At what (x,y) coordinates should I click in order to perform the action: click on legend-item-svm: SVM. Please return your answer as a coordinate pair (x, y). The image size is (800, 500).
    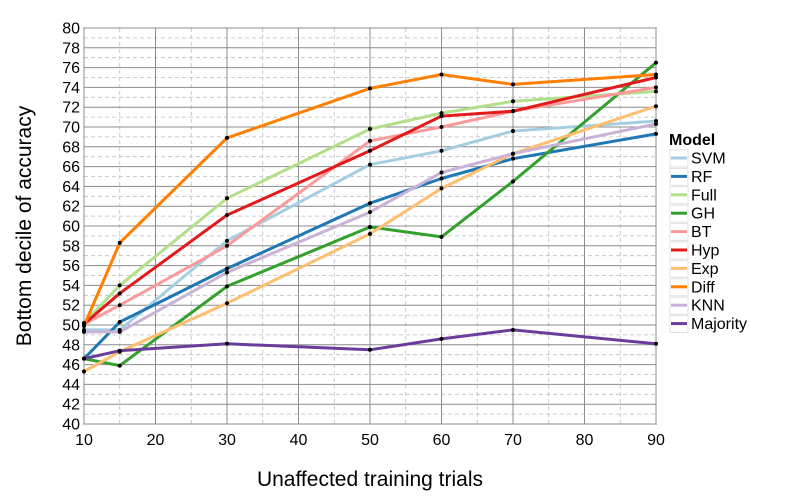
    Looking at the image, I should click on (697, 158).